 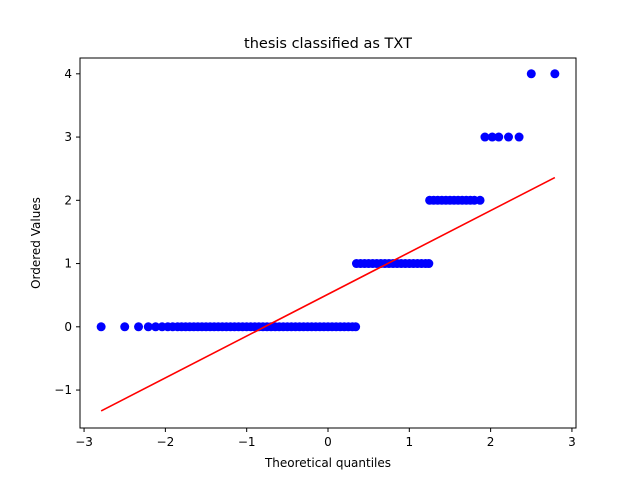 I want to click on y-tick-label: 1, so click(x=68, y=264).